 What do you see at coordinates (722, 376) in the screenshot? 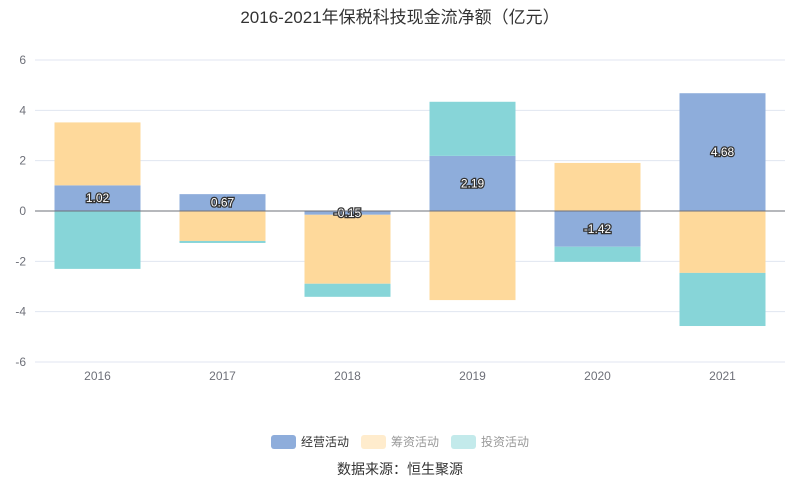
I see `x-tick-label: 2021` at bounding box center [722, 376].